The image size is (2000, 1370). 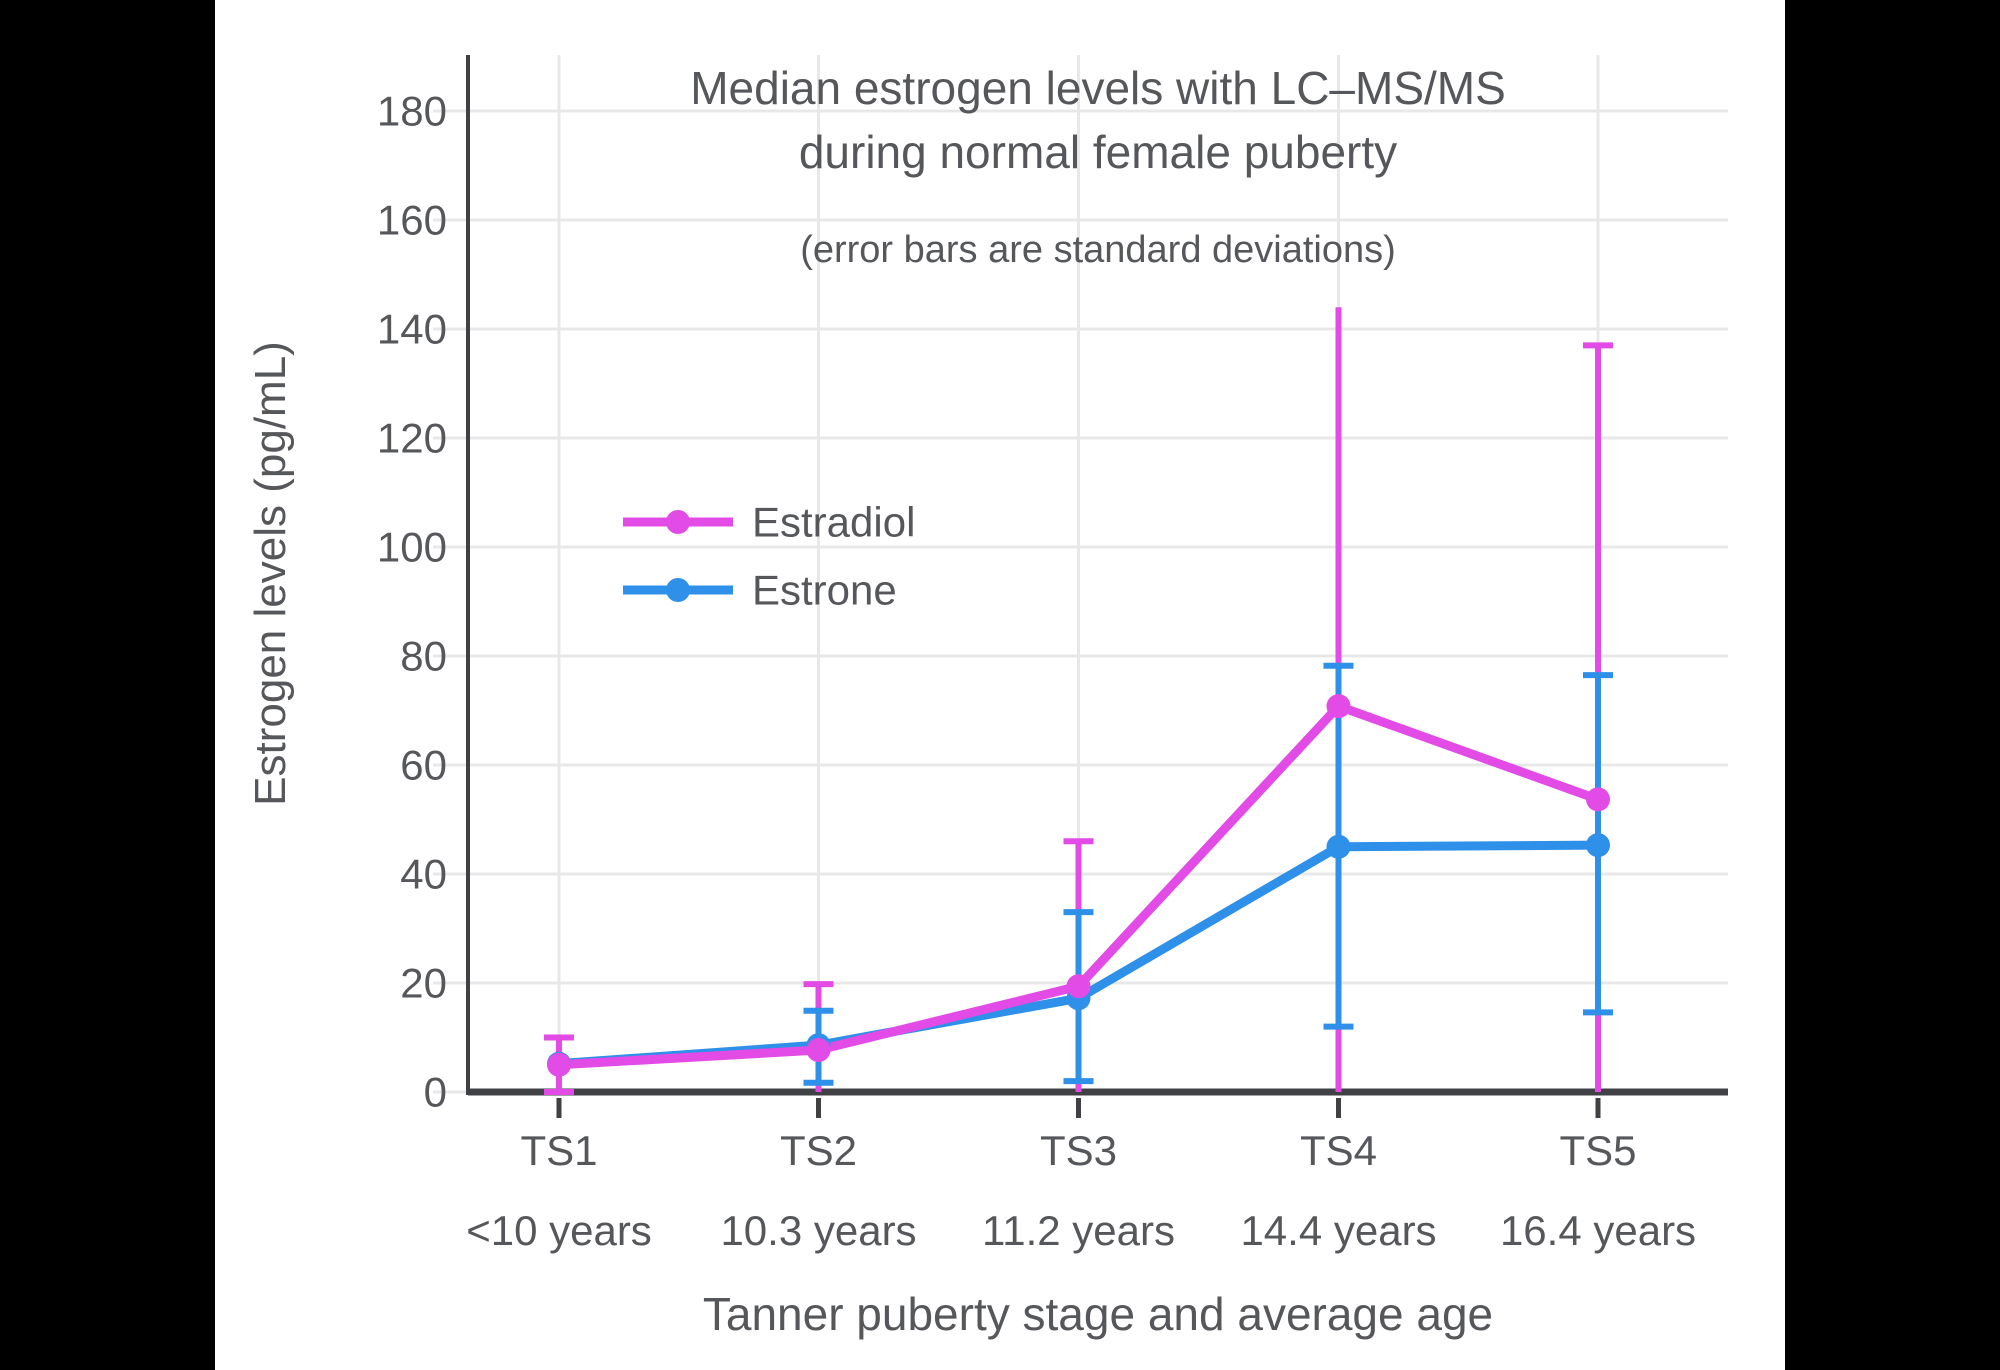 What do you see at coordinates (678, 590) in the screenshot?
I see `legend-estrone-marker` at bounding box center [678, 590].